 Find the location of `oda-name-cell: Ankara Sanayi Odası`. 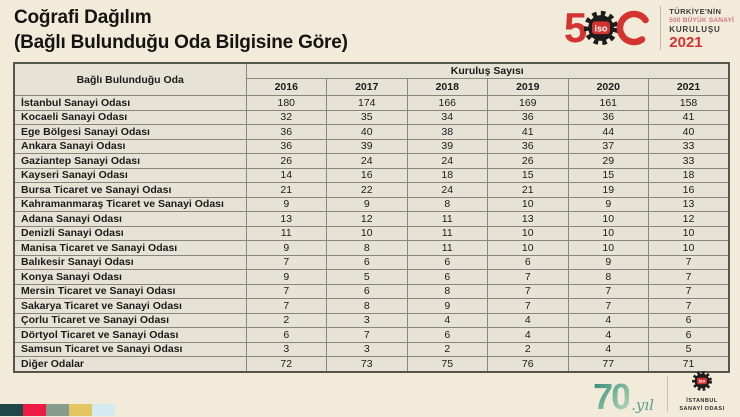

oda-name-cell: Ankara Sanayi Odası is located at coordinates (130, 146).